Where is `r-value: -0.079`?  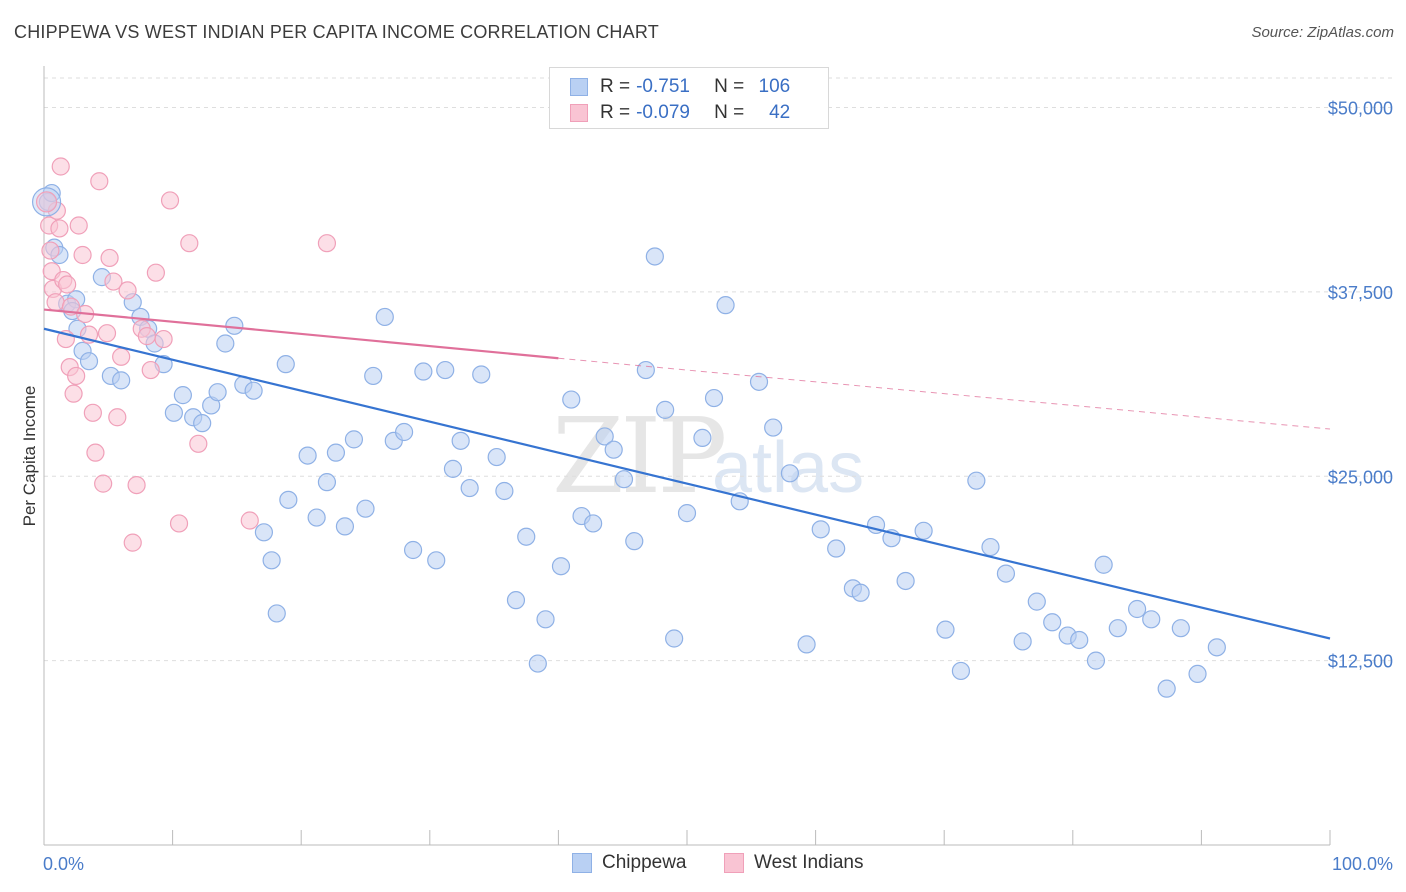
r-value: -0.079 is located at coordinates (663, 112).